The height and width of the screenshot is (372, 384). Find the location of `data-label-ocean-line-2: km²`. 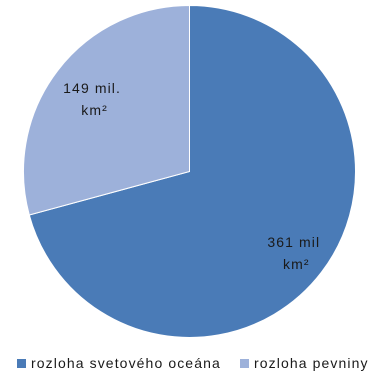

data-label-ocean-line-2: km² is located at coordinates (296, 264).